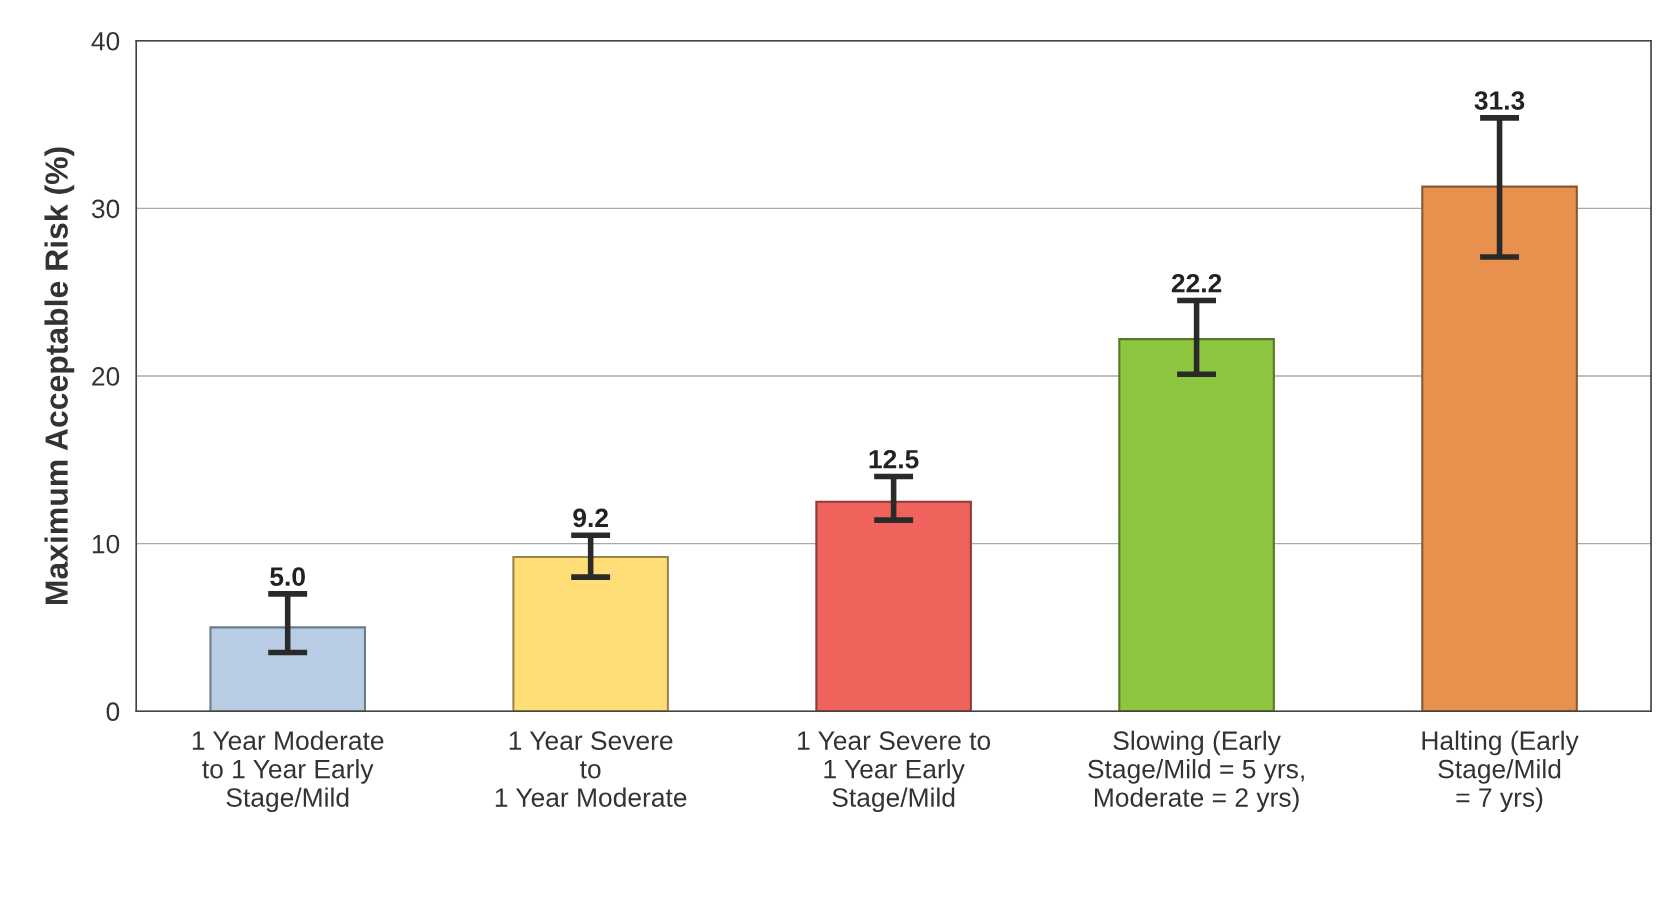 This screenshot has width=1661, height=906. What do you see at coordinates (59, 376) in the screenshot?
I see `y-axis-title: Maximum Acceptable Risk (%)` at bounding box center [59, 376].